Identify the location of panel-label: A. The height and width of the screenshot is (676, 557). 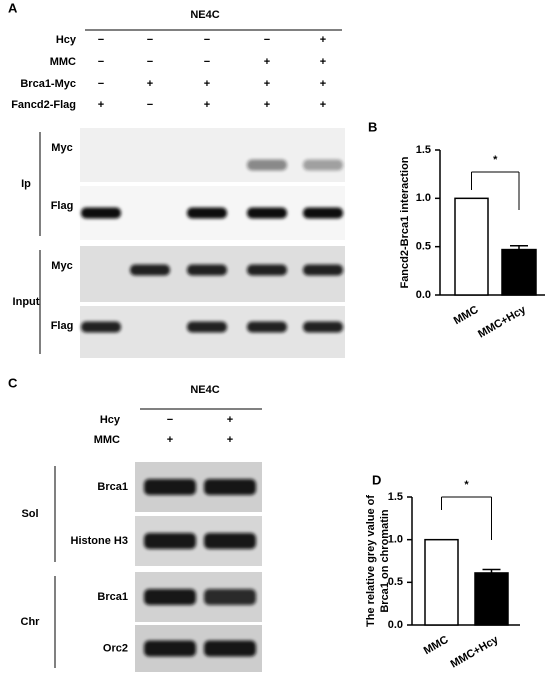
(13, 7).